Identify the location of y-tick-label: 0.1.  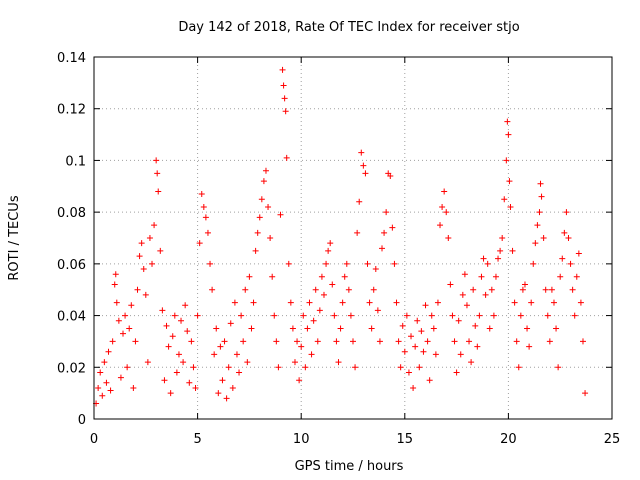
(75, 161).